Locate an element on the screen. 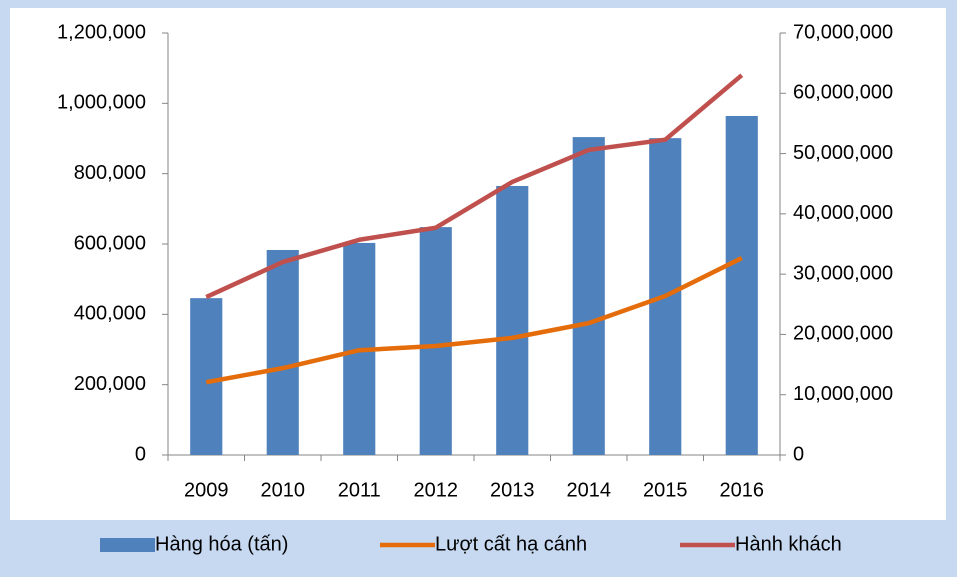  y-tick-label: 400,000 is located at coordinates (110, 314).